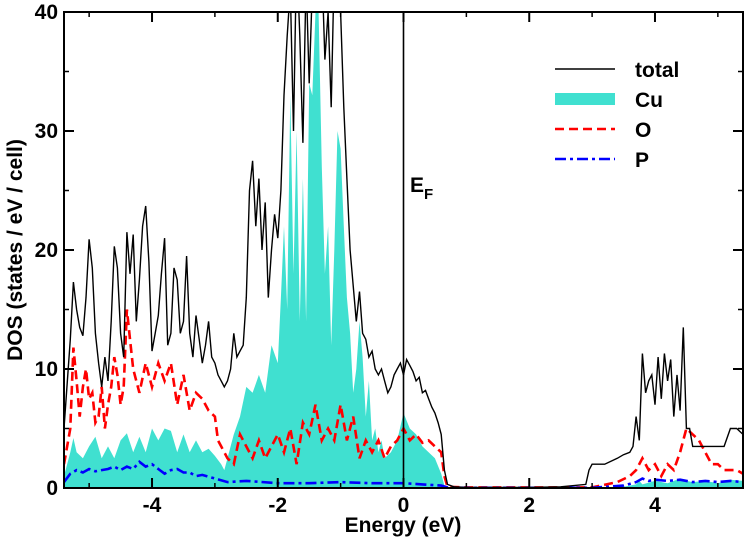  I want to click on x-tick-label: -2, so click(277, 505).